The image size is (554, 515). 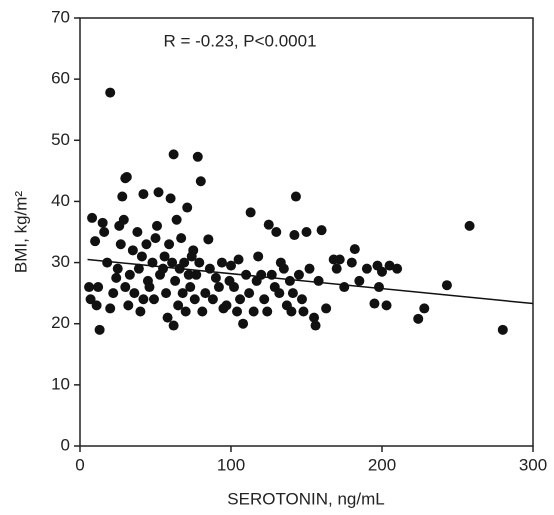 What do you see at coordinates (60, 78) in the screenshot?
I see `y-tick-label: 60` at bounding box center [60, 78].